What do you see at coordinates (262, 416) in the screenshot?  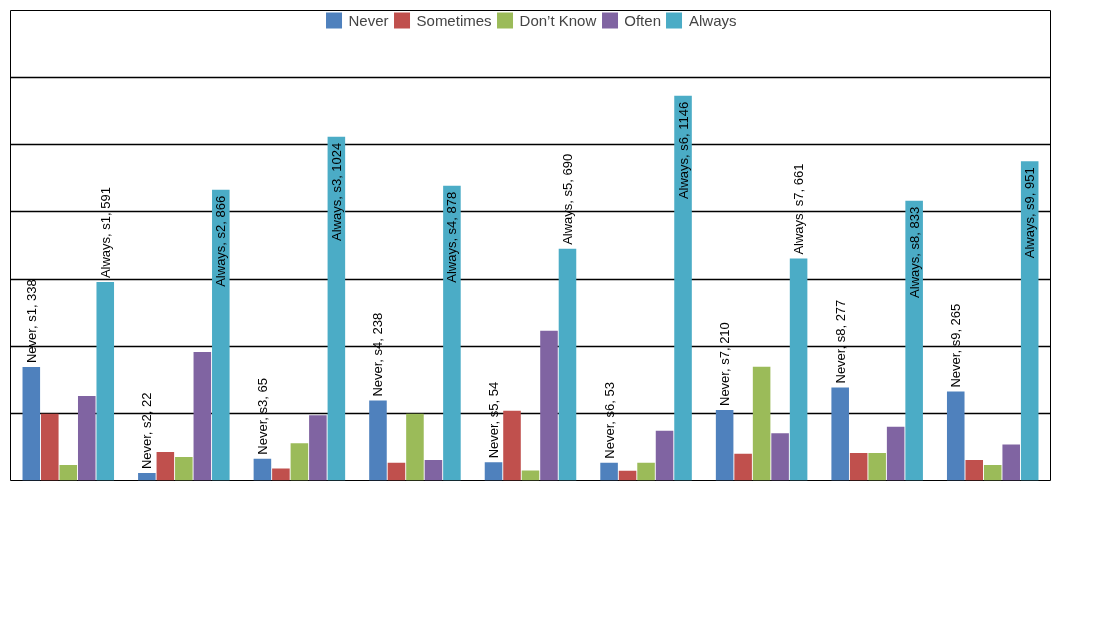 I see `data-label: Never, s3, 65` at bounding box center [262, 416].